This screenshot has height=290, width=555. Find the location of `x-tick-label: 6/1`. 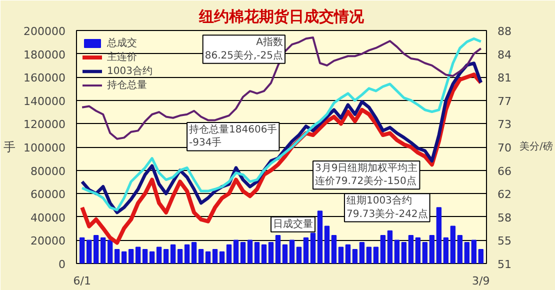

x-tick-label: 6/1 is located at coordinates (82, 281).